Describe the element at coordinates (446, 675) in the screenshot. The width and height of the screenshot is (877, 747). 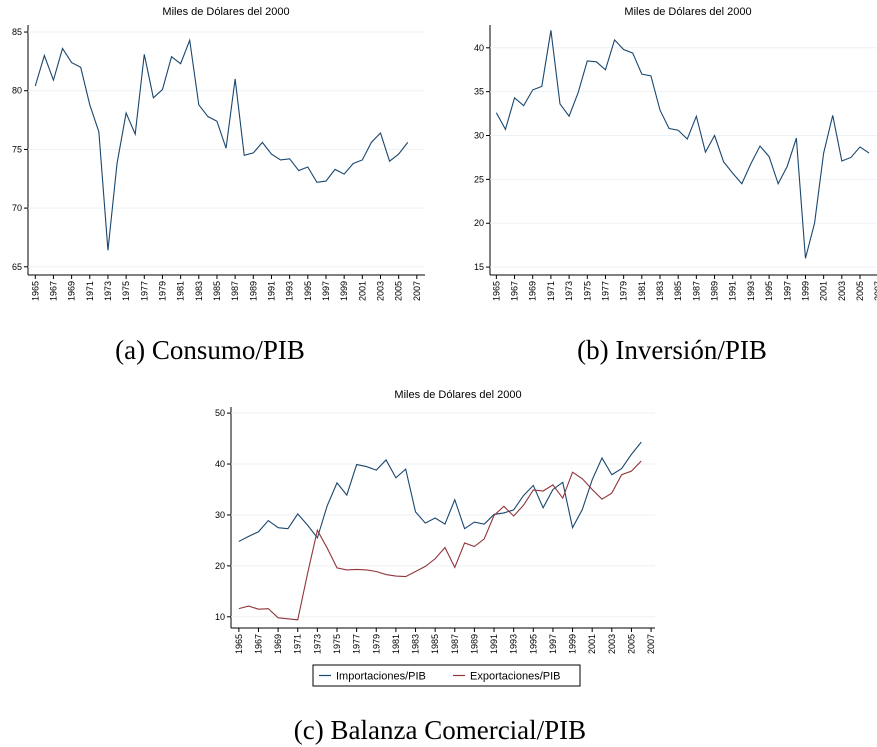
I see `legend-box` at that location.